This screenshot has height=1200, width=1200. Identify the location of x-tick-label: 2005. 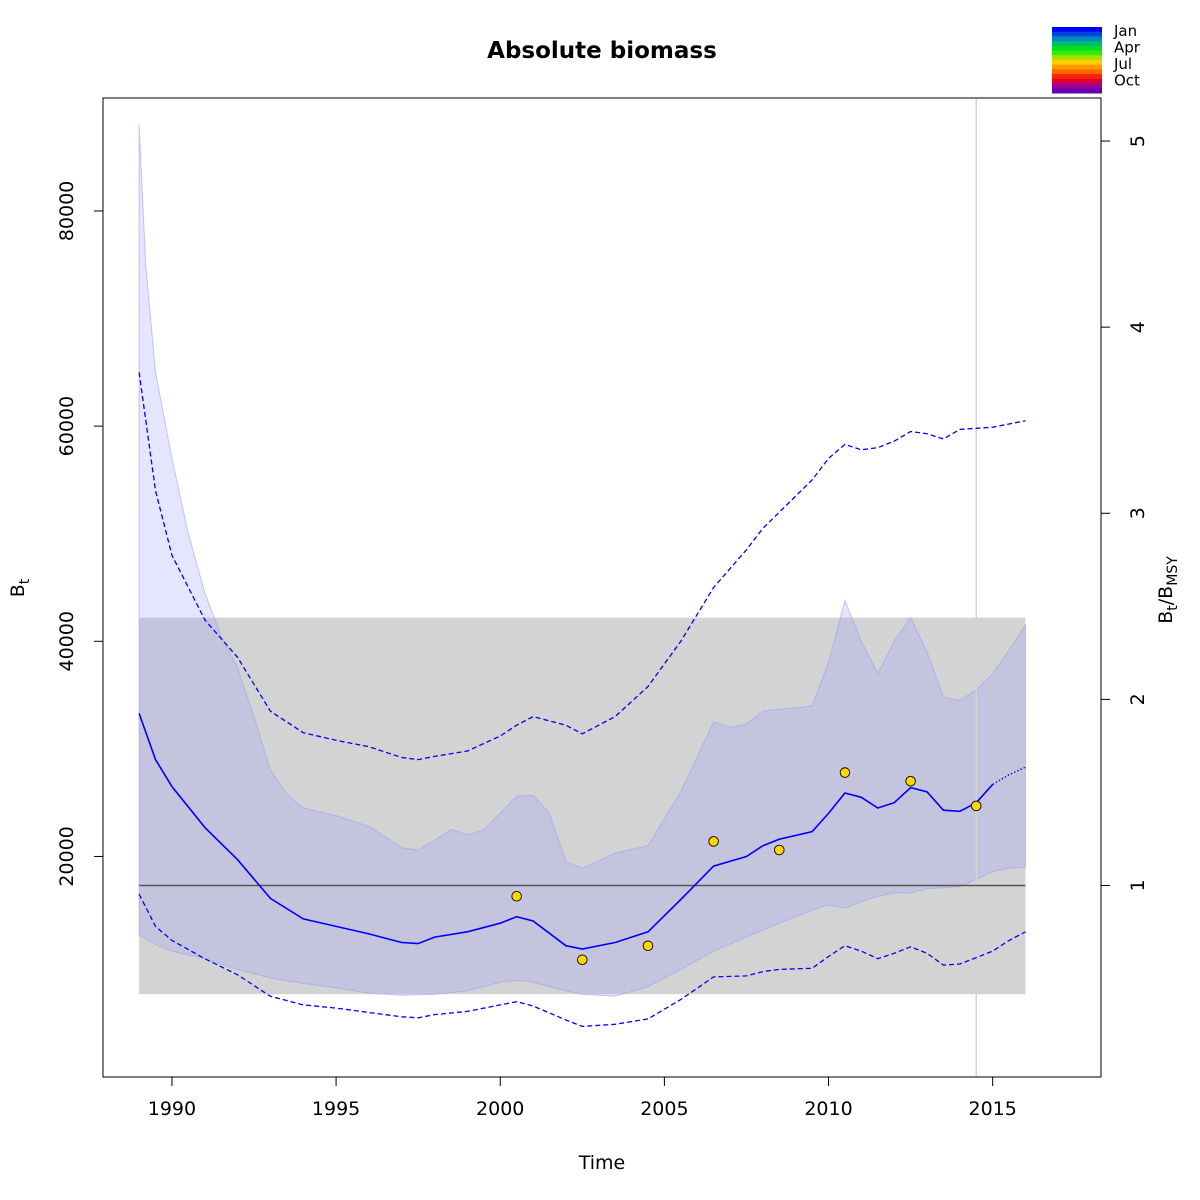
(664, 1109).